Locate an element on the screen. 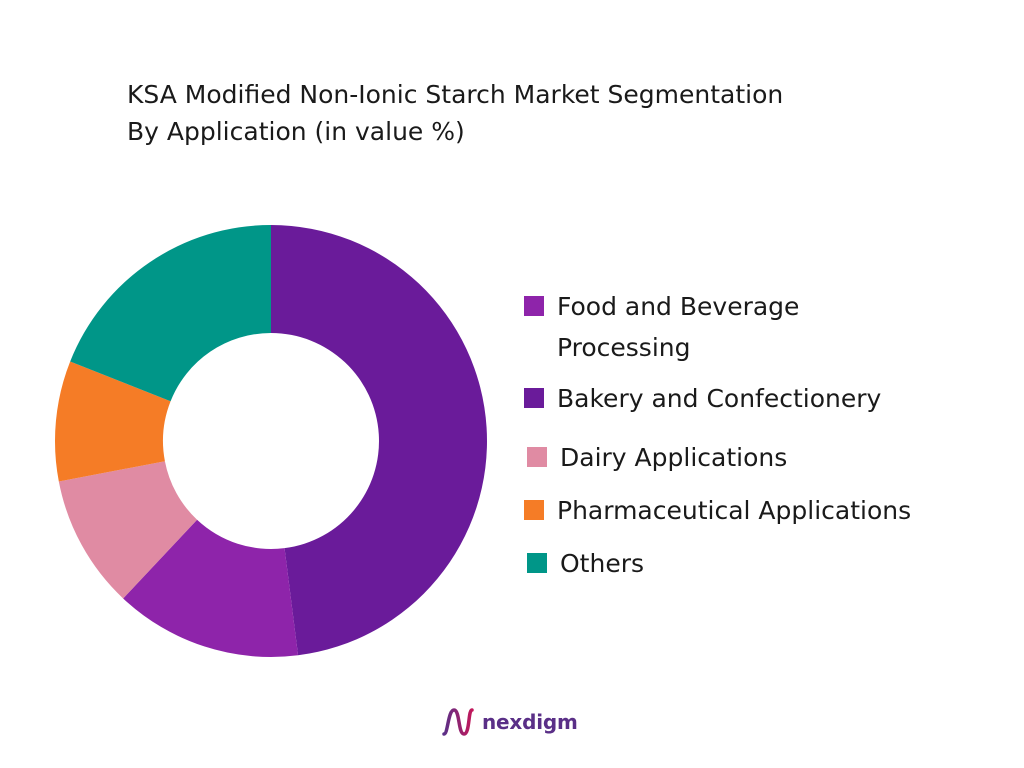 The image size is (1024, 768). legend-label: Others is located at coordinates (602, 563).